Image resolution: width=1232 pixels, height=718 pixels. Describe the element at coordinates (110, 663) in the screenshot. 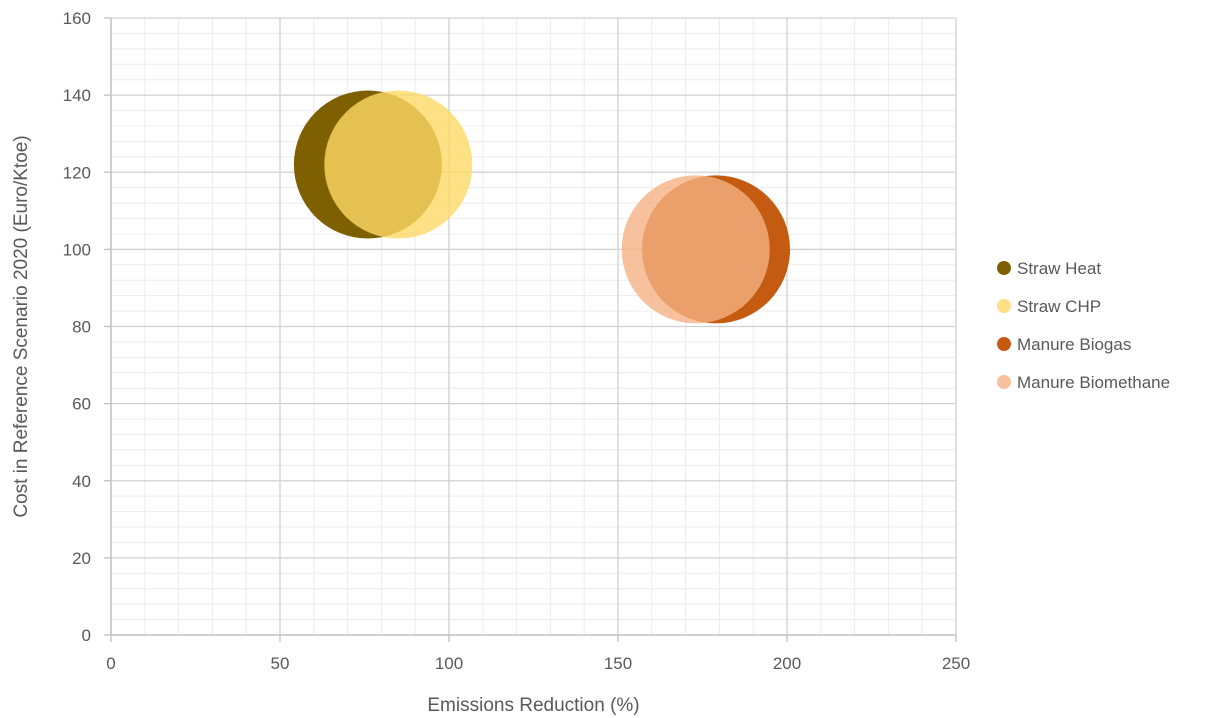

I see `x-tick-label: 0` at that location.